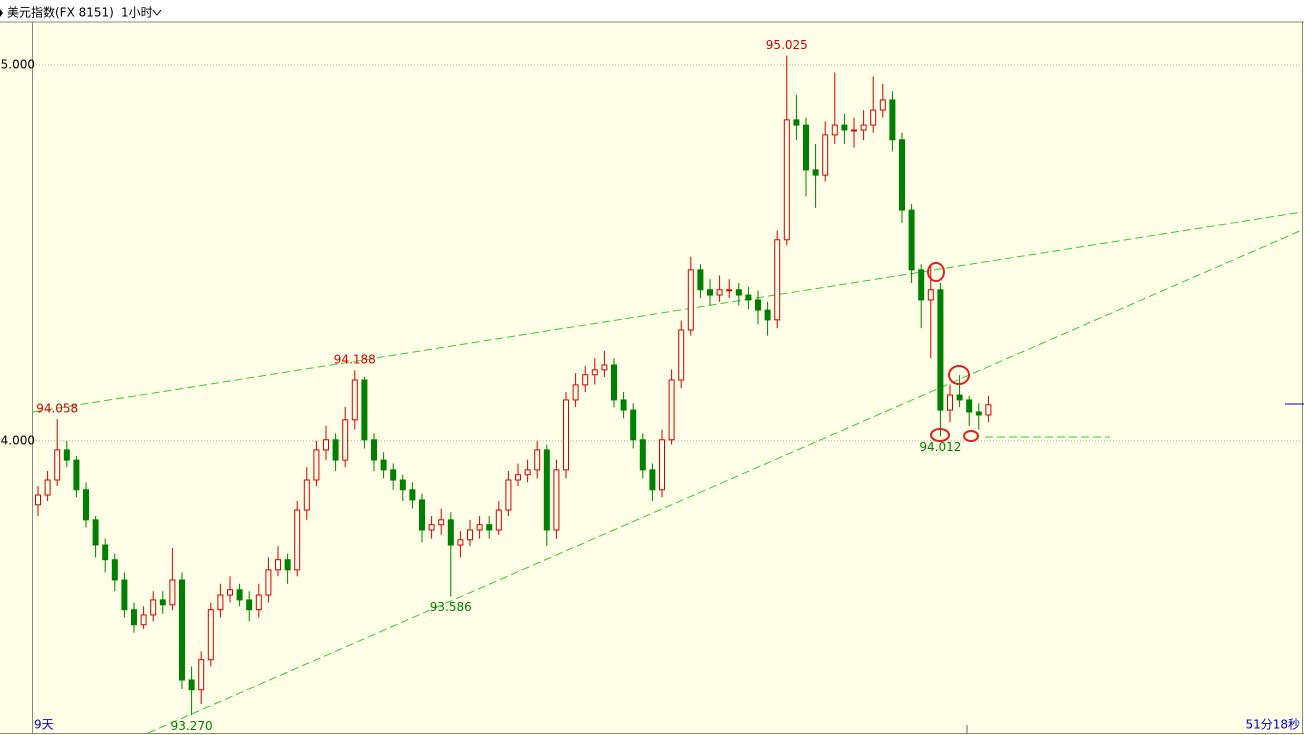 The width and height of the screenshot is (1304, 735). I want to click on period-chevron, so click(157, 12).